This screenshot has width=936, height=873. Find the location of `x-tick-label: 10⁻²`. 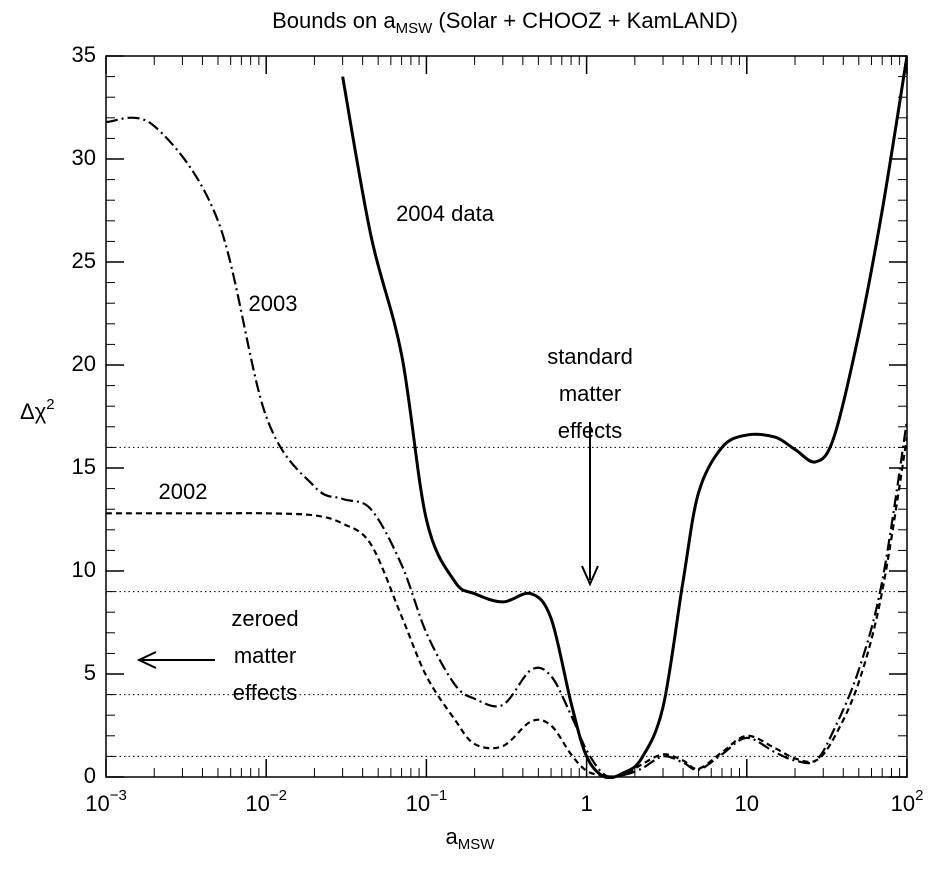

x-tick-label: 10⁻² is located at coordinates (266, 801).